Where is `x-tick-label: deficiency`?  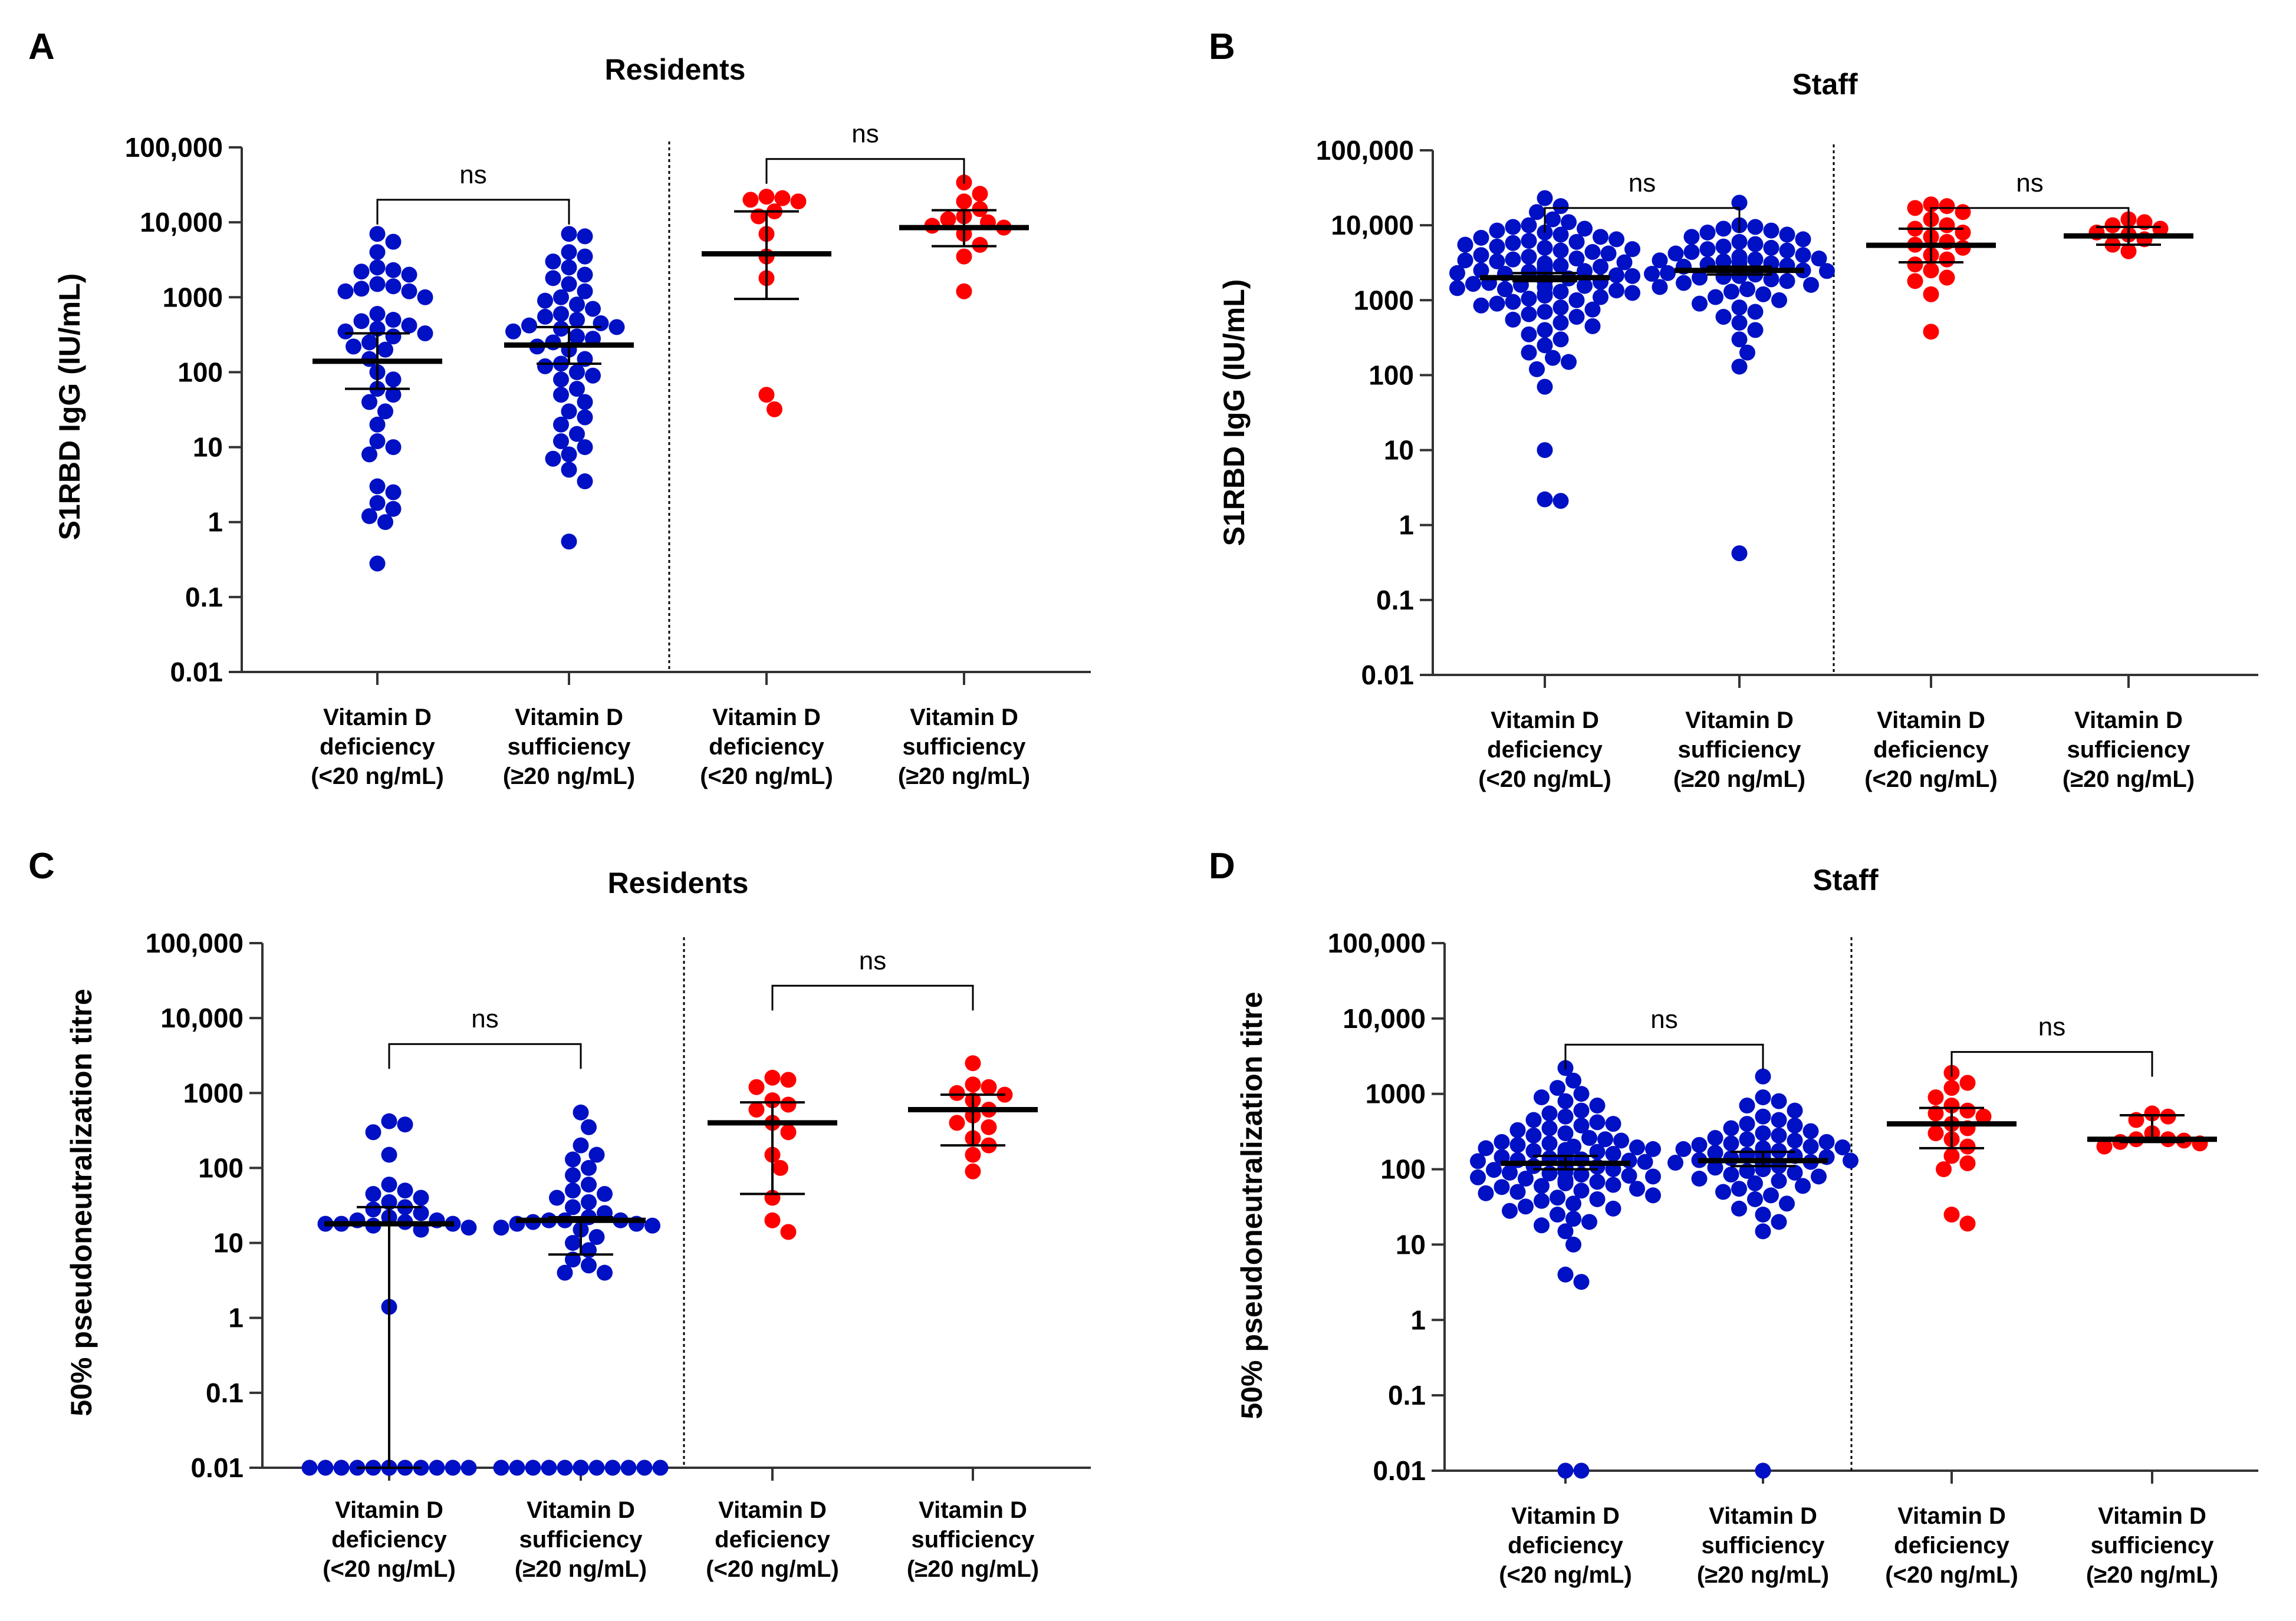 x-tick-label: deficiency is located at coordinates (377, 747).